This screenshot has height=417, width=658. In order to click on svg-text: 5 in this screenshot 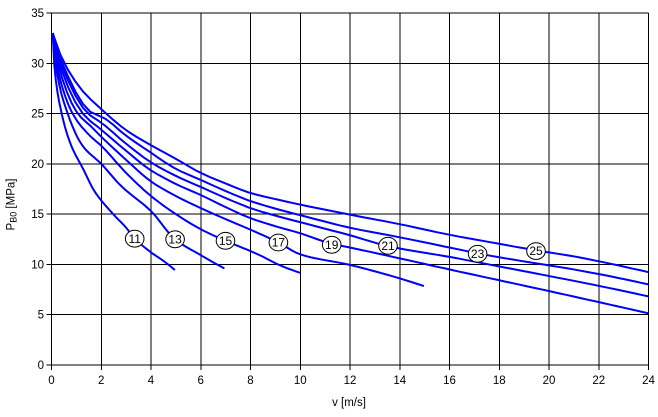, I will do `click(41, 316)`.